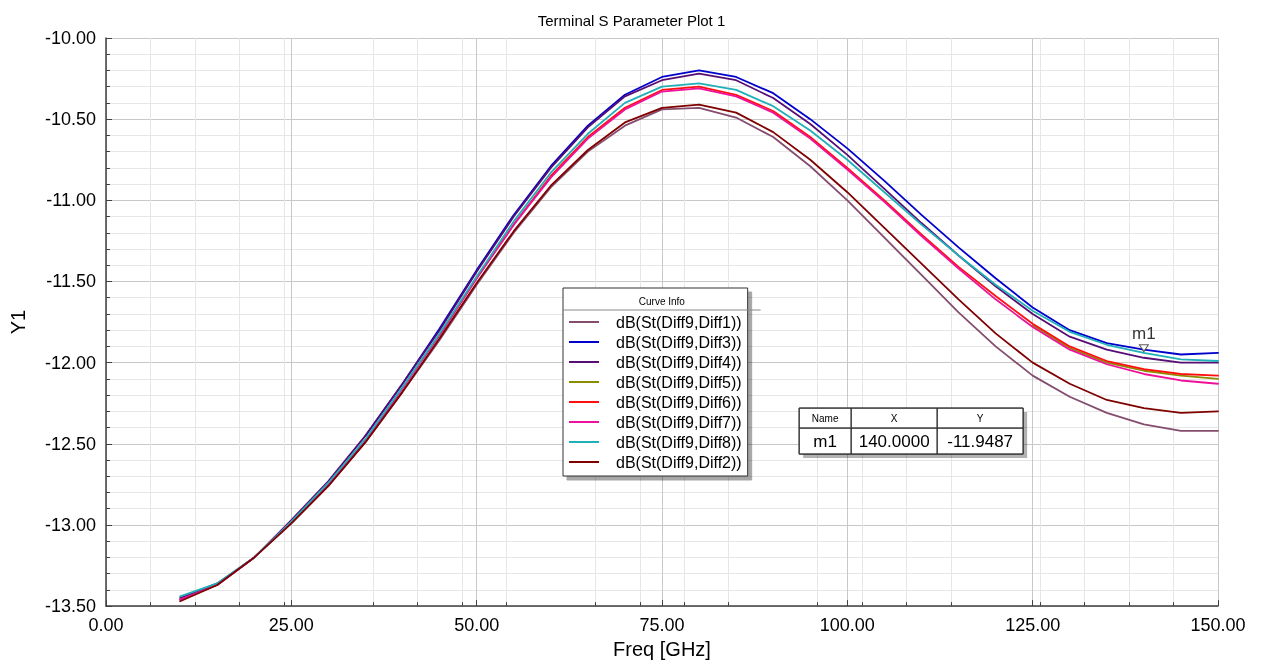 Image resolution: width=1263 pixels, height=664 pixels. What do you see at coordinates (825, 418) in the screenshot?
I see `annotation: Name` at bounding box center [825, 418].